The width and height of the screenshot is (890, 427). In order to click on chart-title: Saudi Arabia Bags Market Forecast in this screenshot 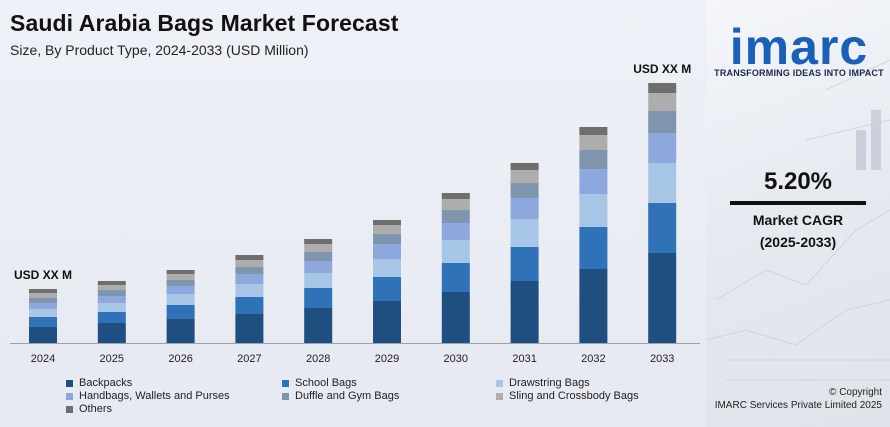, I will do `click(204, 23)`.